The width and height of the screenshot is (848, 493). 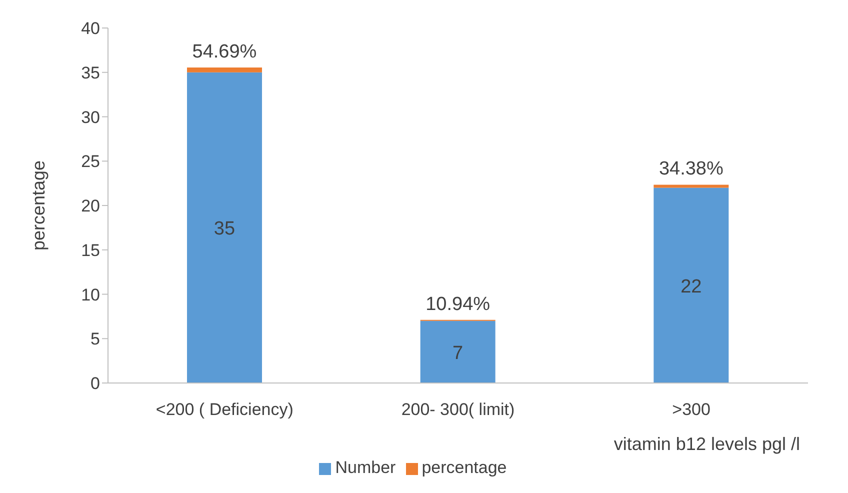 I want to click on y-tick-label: 25, so click(x=90, y=162).